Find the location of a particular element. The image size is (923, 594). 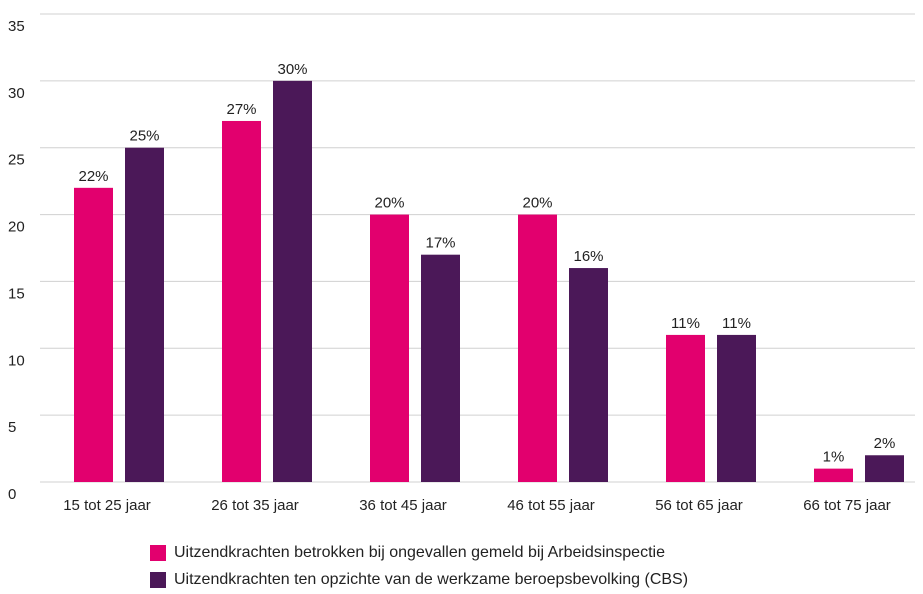

y-tick-label: 35 is located at coordinates (16, 26).